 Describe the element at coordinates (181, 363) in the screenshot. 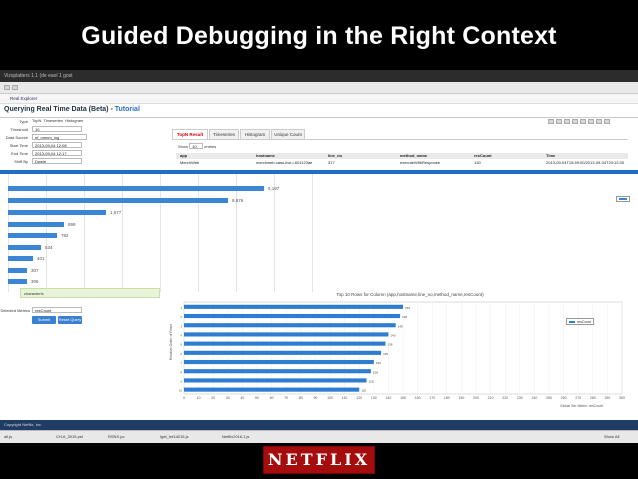

I see `y-tick-label: 7` at that location.